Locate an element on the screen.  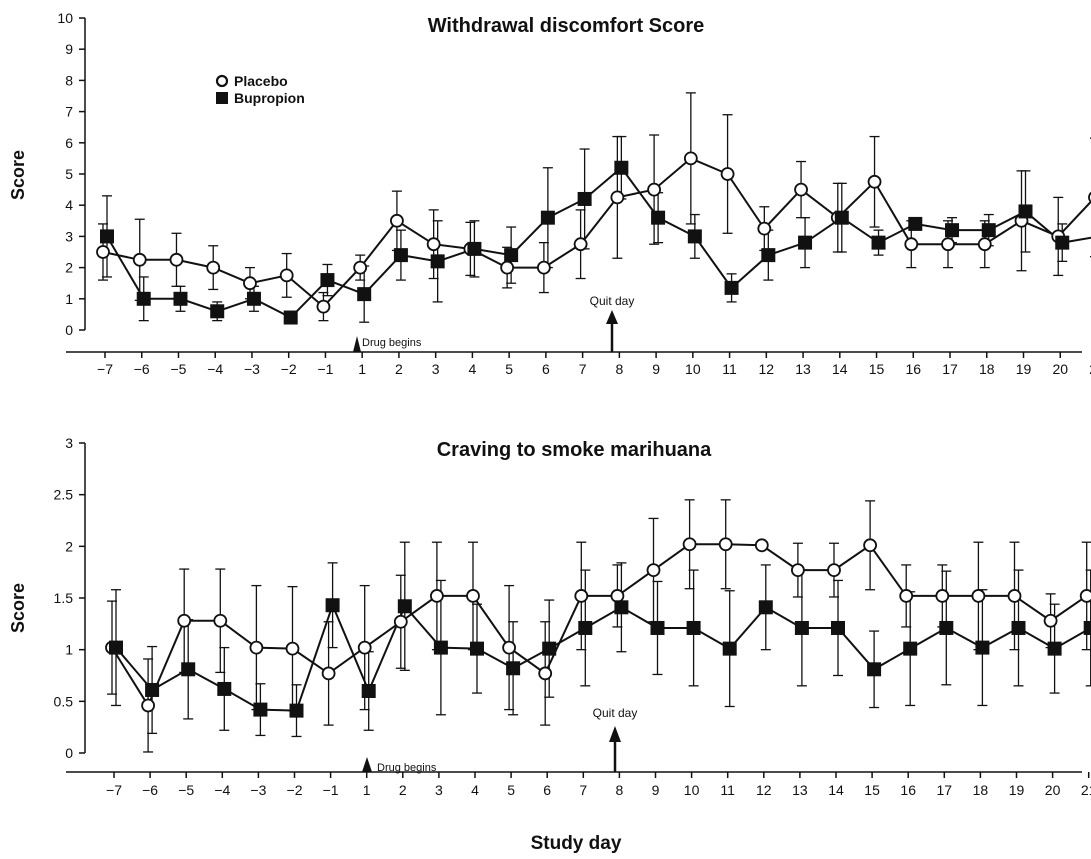
bupropion-series-line is located at coordinates (603, 657).